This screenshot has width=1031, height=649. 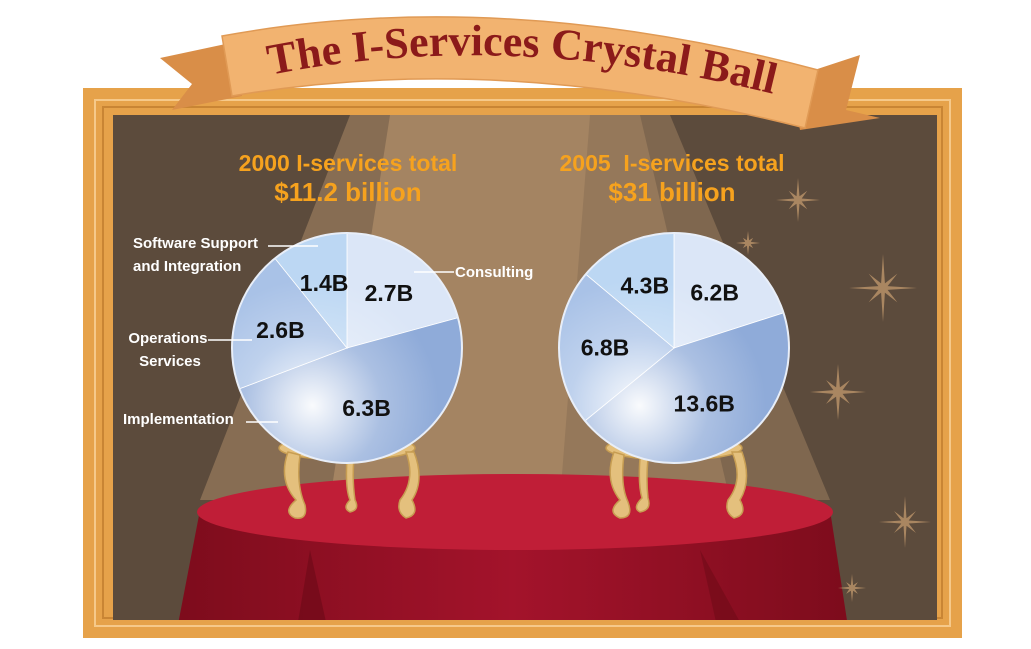 What do you see at coordinates (494, 272) in the screenshot?
I see `callout-consulting: Consulting` at bounding box center [494, 272].